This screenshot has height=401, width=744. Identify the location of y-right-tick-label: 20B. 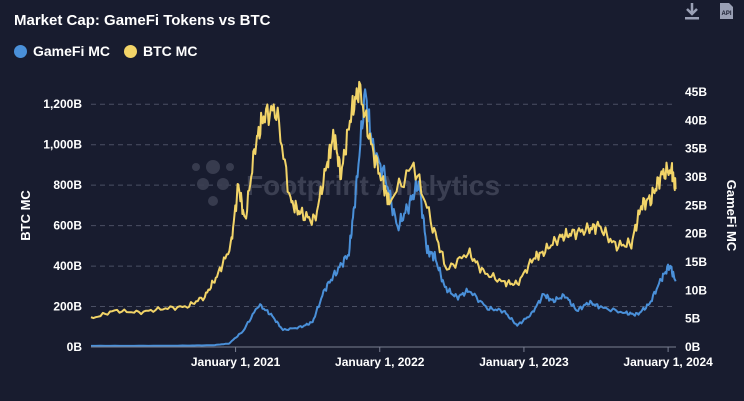
(696, 234).